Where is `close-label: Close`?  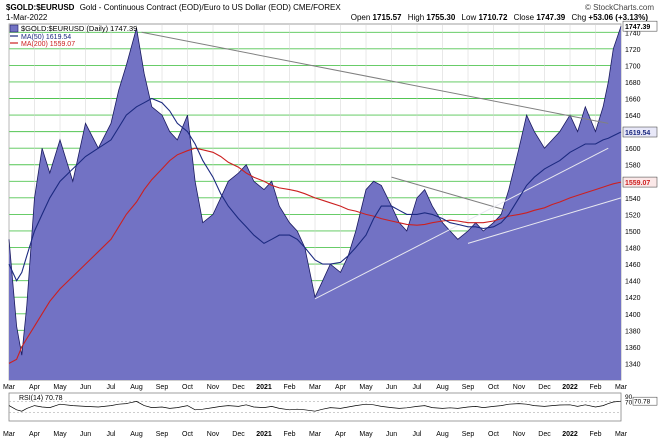 close-label: Close is located at coordinates (524, 17).